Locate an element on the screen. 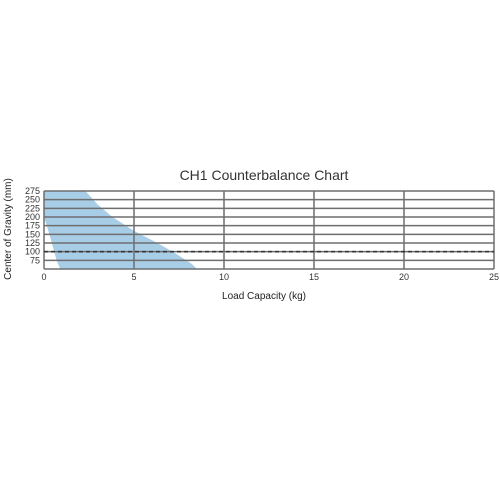 The image size is (500, 500). grid-lines is located at coordinates (269, 230).